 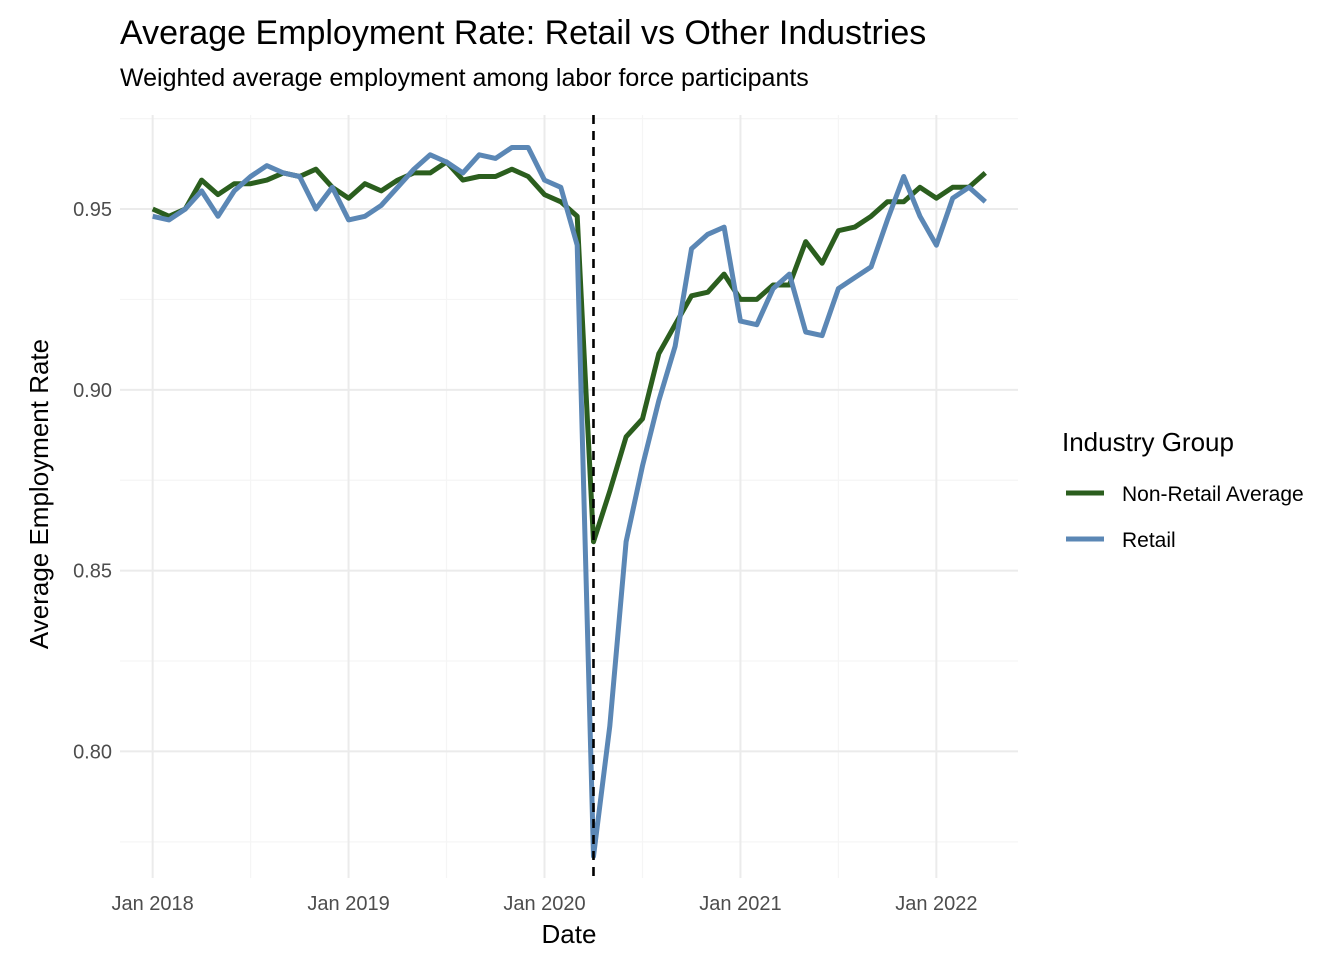 I want to click on x-axis-title: Date, so click(x=569, y=934).